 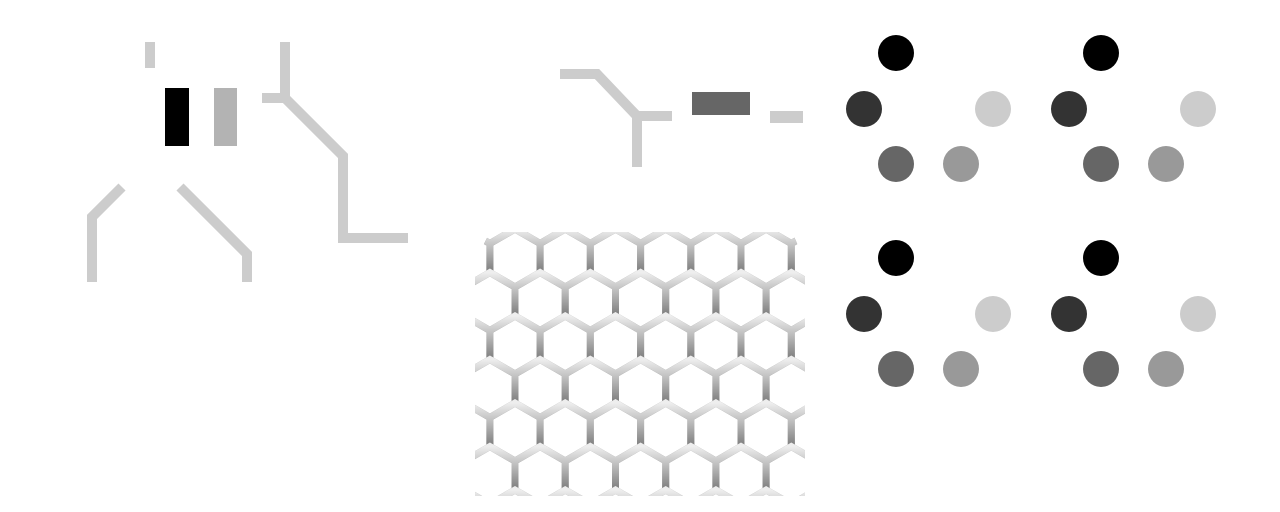 What do you see at coordinates (214, 232) in the screenshot?
I see `trace-middle-down` at bounding box center [214, 232].